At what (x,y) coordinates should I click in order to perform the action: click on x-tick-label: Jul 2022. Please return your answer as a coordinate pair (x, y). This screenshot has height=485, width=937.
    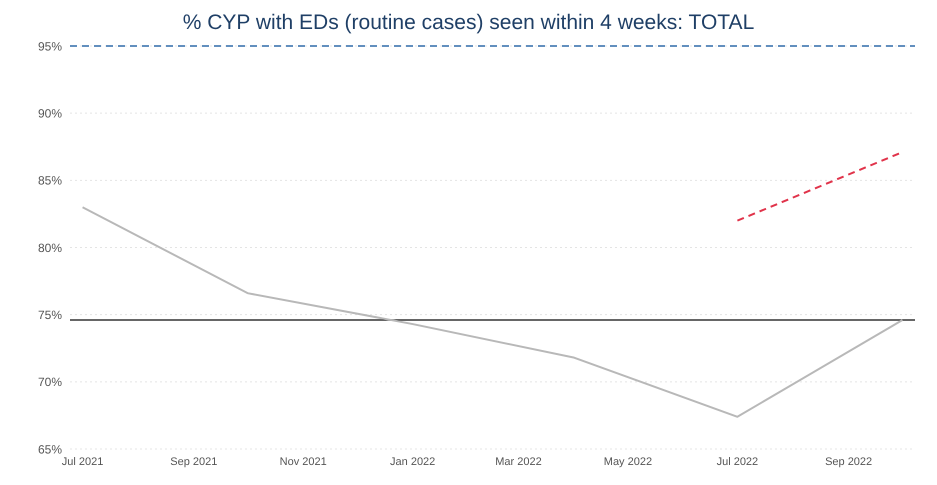
    Looking at the image, I should click on (737, 462).